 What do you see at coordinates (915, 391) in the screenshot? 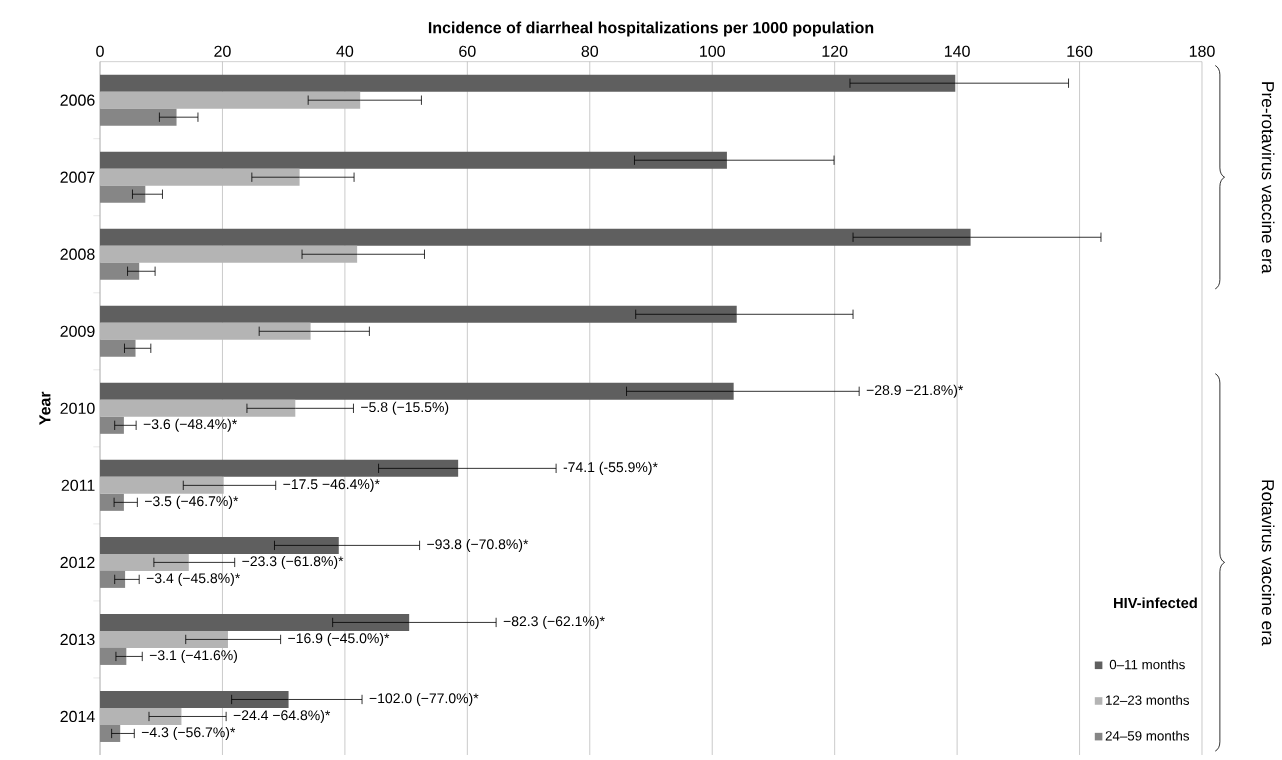
I see `annotation: −28.9 −21.8%)*` at bounding box center [915, 391].